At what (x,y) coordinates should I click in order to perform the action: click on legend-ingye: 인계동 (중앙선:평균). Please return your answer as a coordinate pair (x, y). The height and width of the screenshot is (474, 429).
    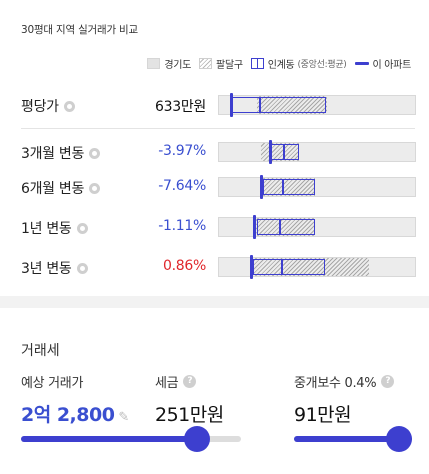
    Looking at the image, I should click on (298, 63).